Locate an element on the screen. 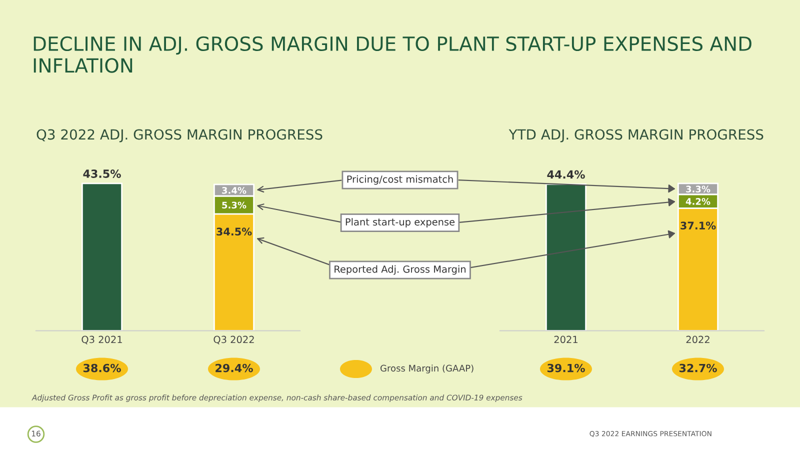 This screenshot has width=800, height=450. x-tick-label: Q3 2022 is located at coordinates (234, 340).